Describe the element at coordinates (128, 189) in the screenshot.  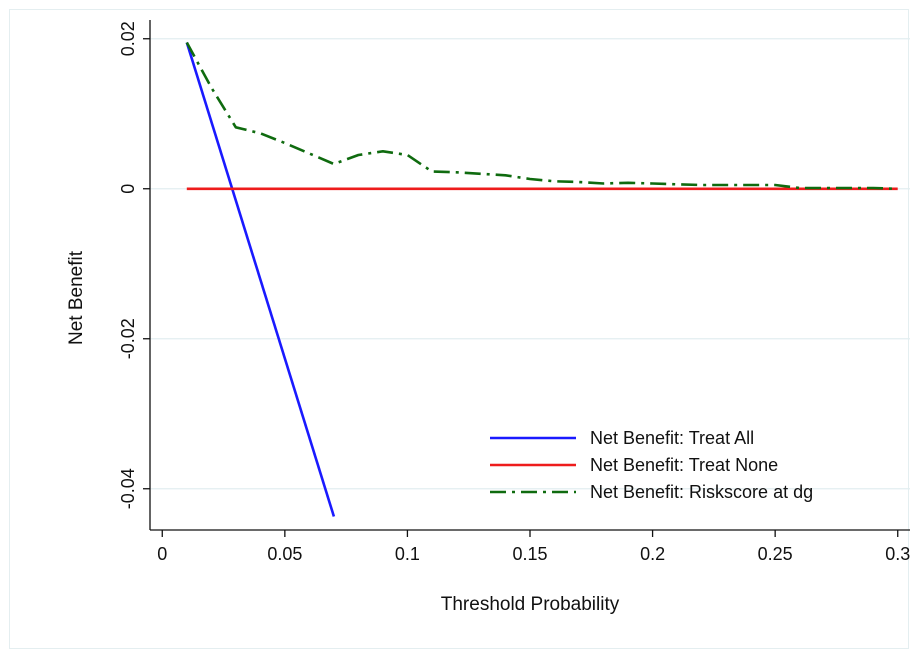
I see `y-tick-label-1: 0` at that location.